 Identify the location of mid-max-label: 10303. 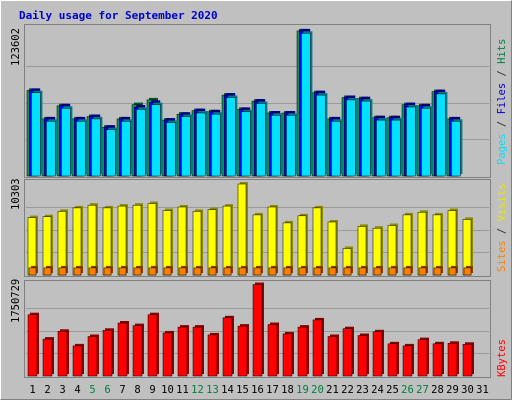
(16, 194).